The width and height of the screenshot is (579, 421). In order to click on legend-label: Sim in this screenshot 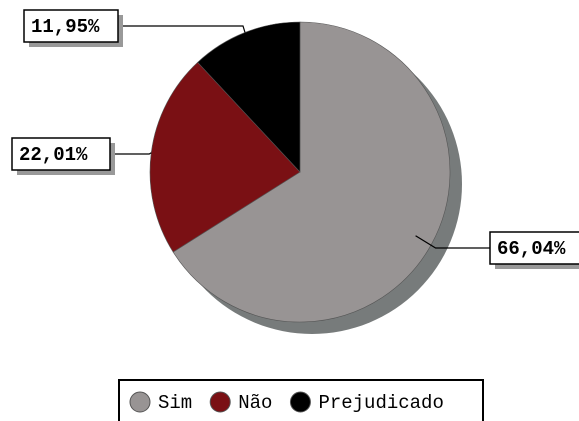, I will do `click(175, 403)`.